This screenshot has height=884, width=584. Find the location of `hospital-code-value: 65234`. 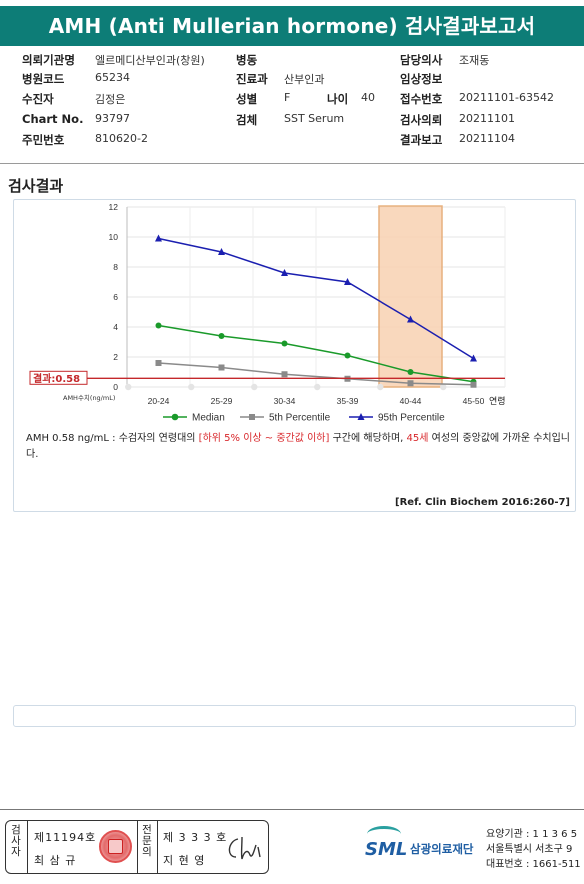

hospital-code-value: 65234 is located at coordinates (112, 77).